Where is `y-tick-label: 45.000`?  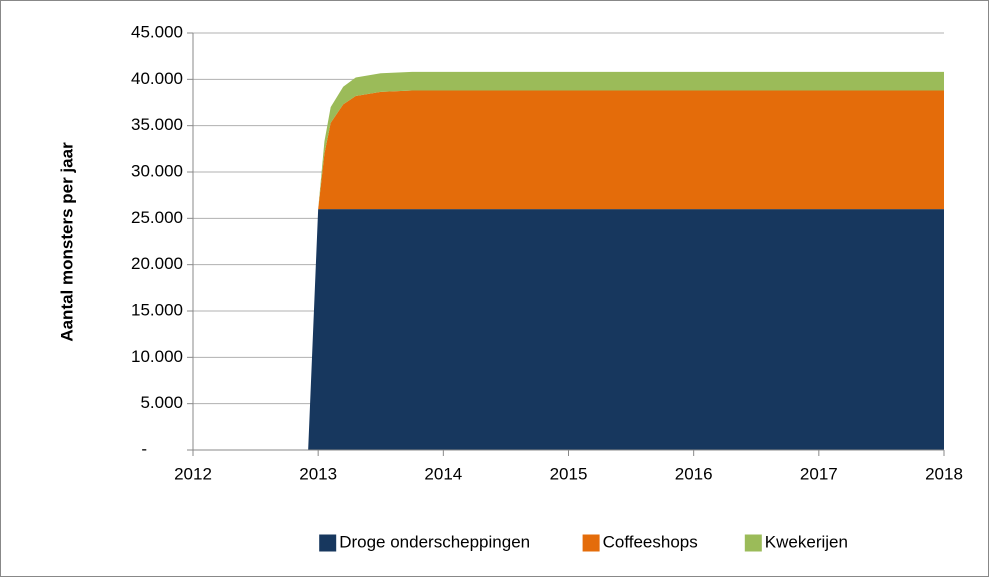
y-tick-label: 45.000 is located at coordinates (157, 31).